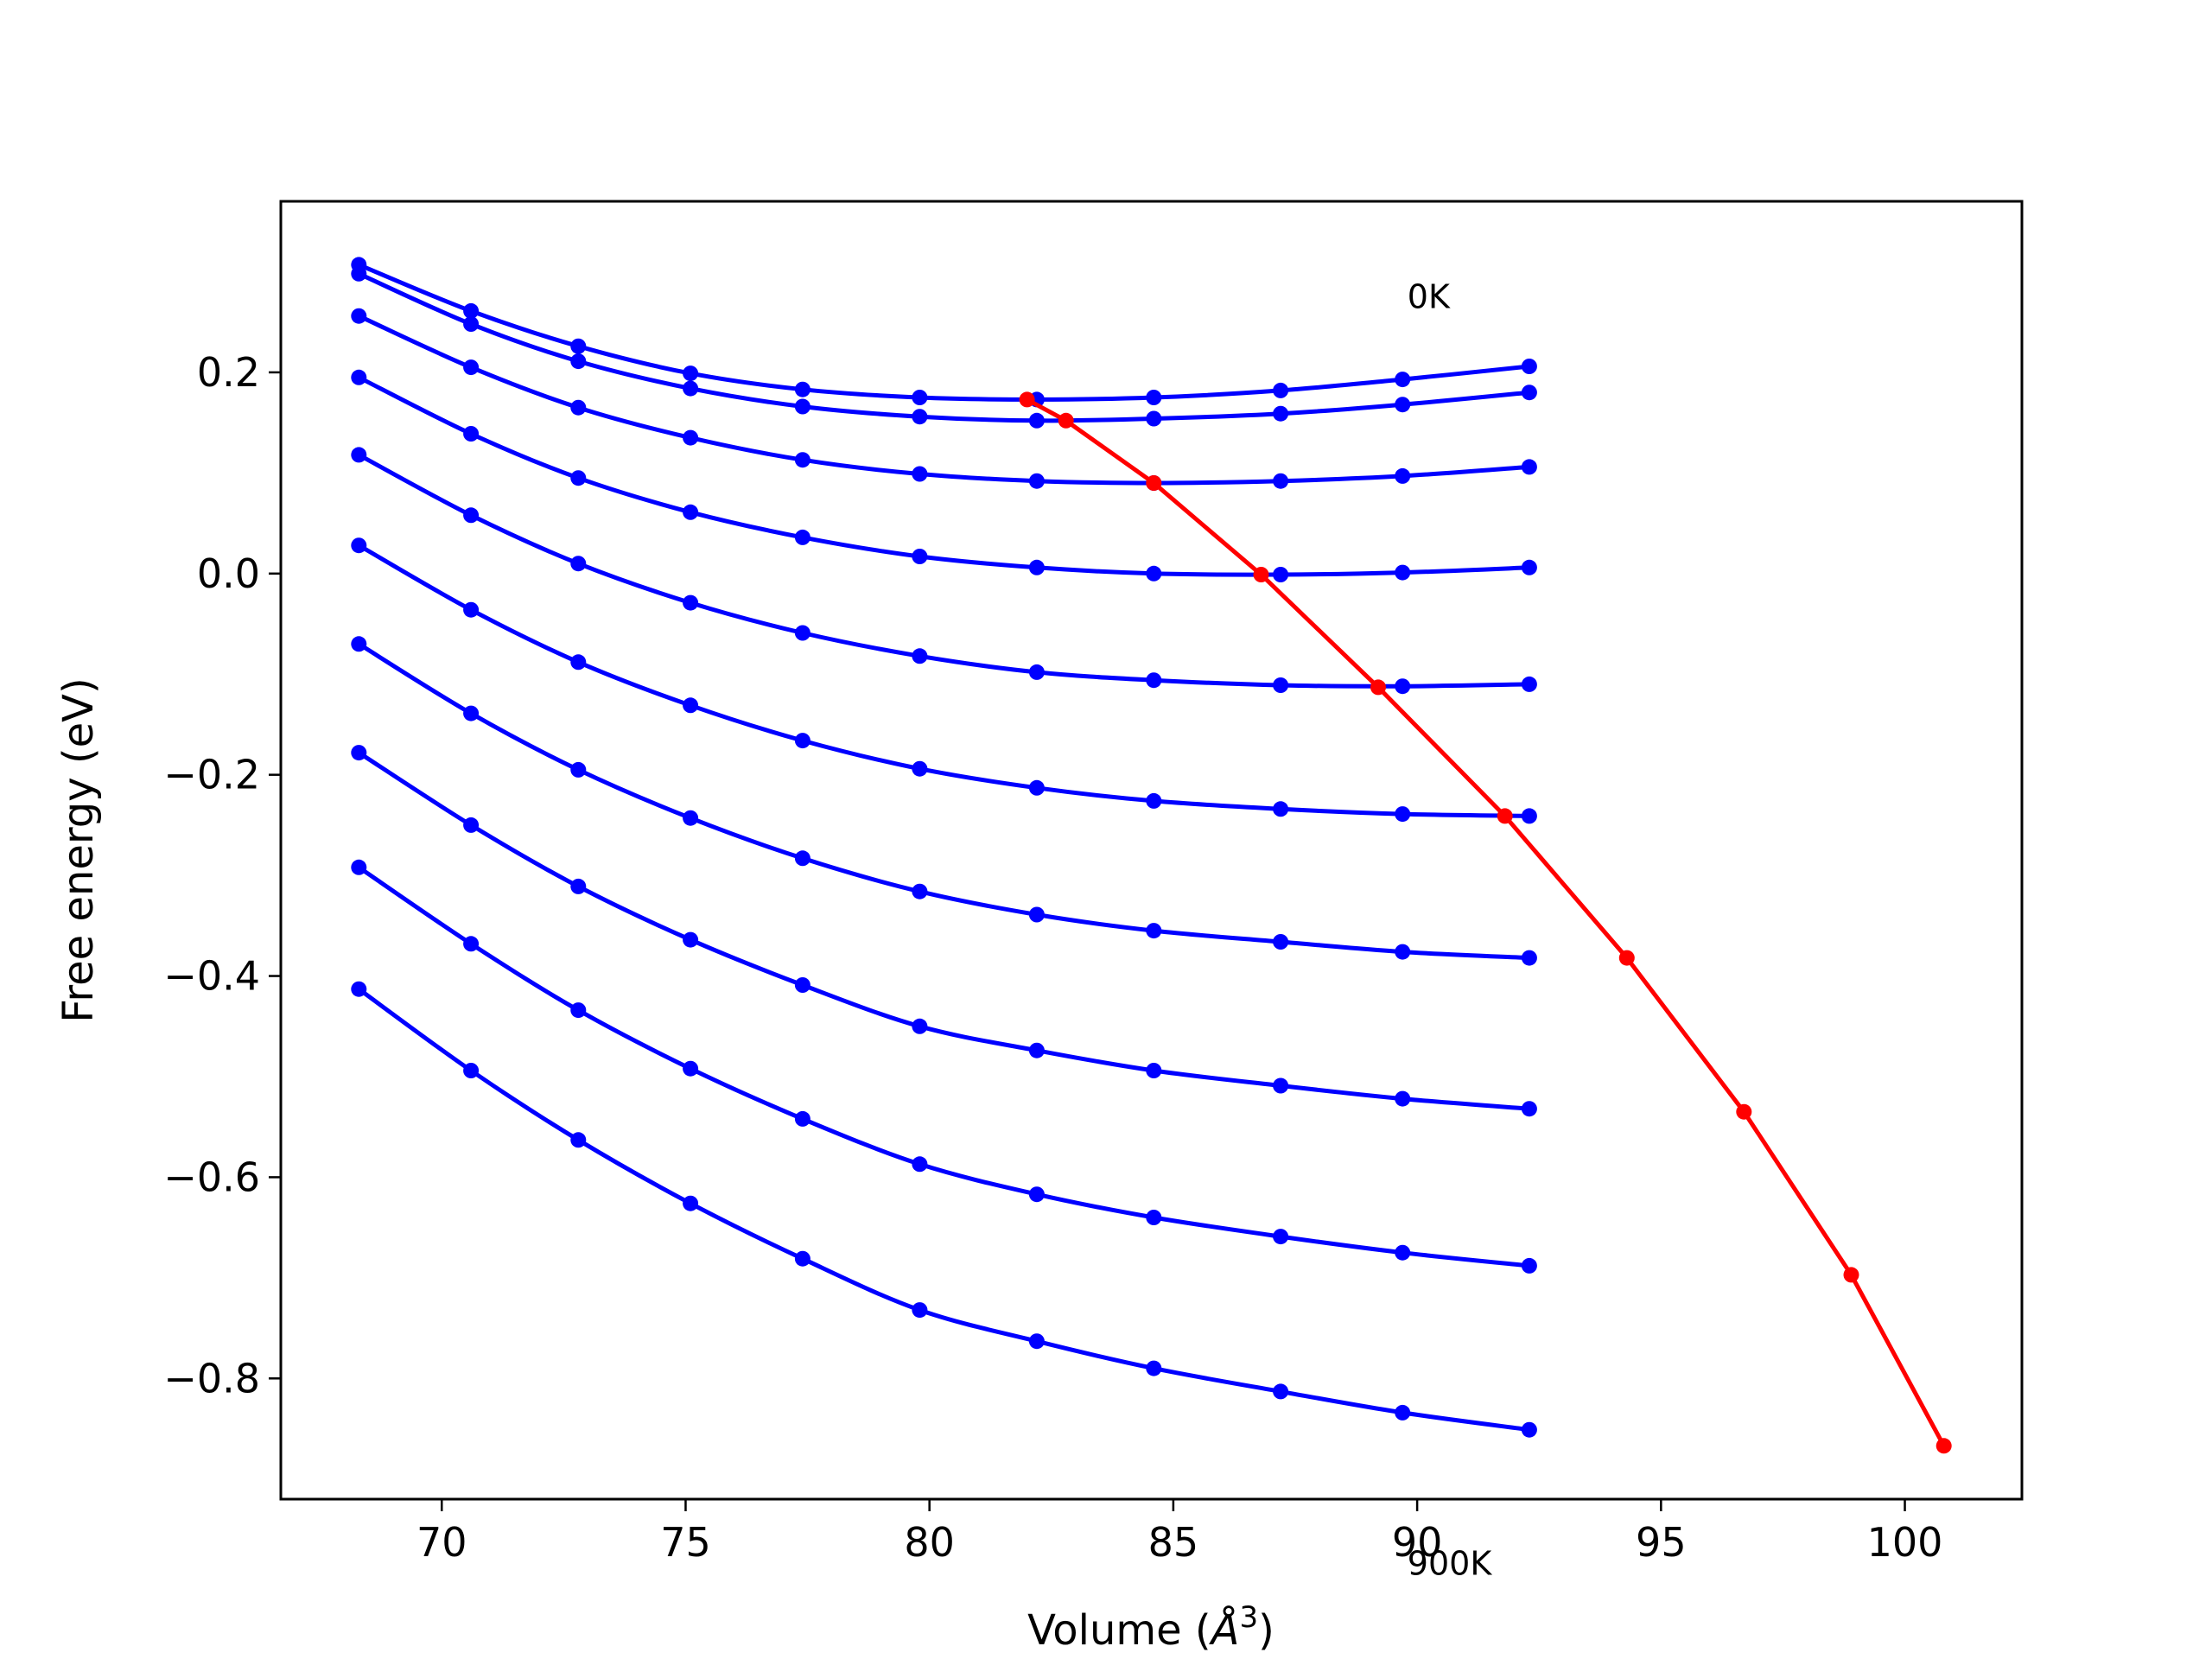  I want to click on y-tick-label-4: 0.0, so click(229, 573).